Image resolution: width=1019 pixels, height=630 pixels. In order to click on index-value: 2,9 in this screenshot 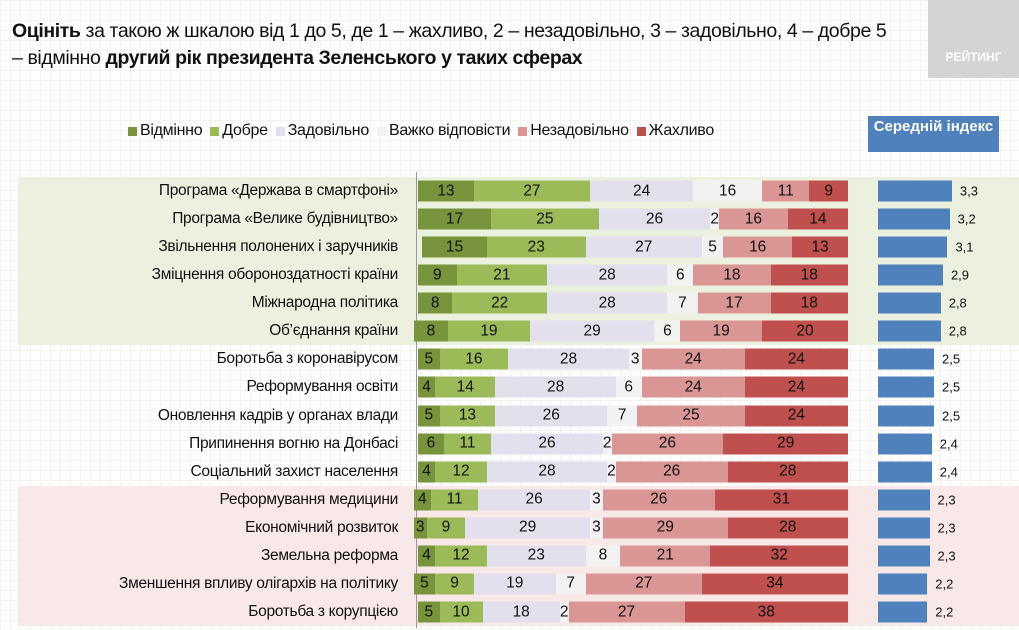, I will do `click(960, 275)`.